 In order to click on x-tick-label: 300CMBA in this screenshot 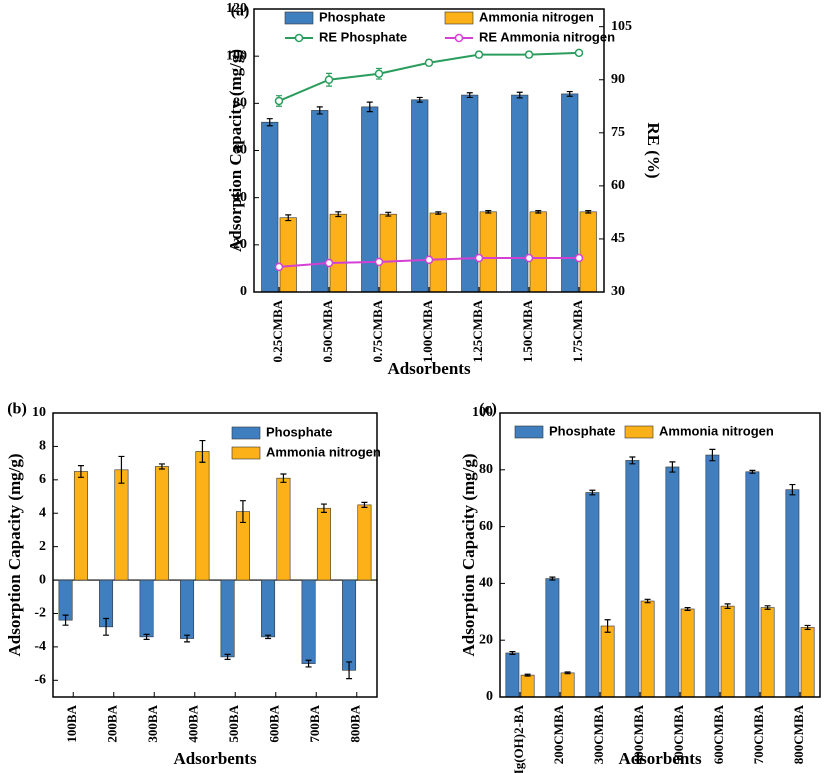, I will do `click(598, 734)`.